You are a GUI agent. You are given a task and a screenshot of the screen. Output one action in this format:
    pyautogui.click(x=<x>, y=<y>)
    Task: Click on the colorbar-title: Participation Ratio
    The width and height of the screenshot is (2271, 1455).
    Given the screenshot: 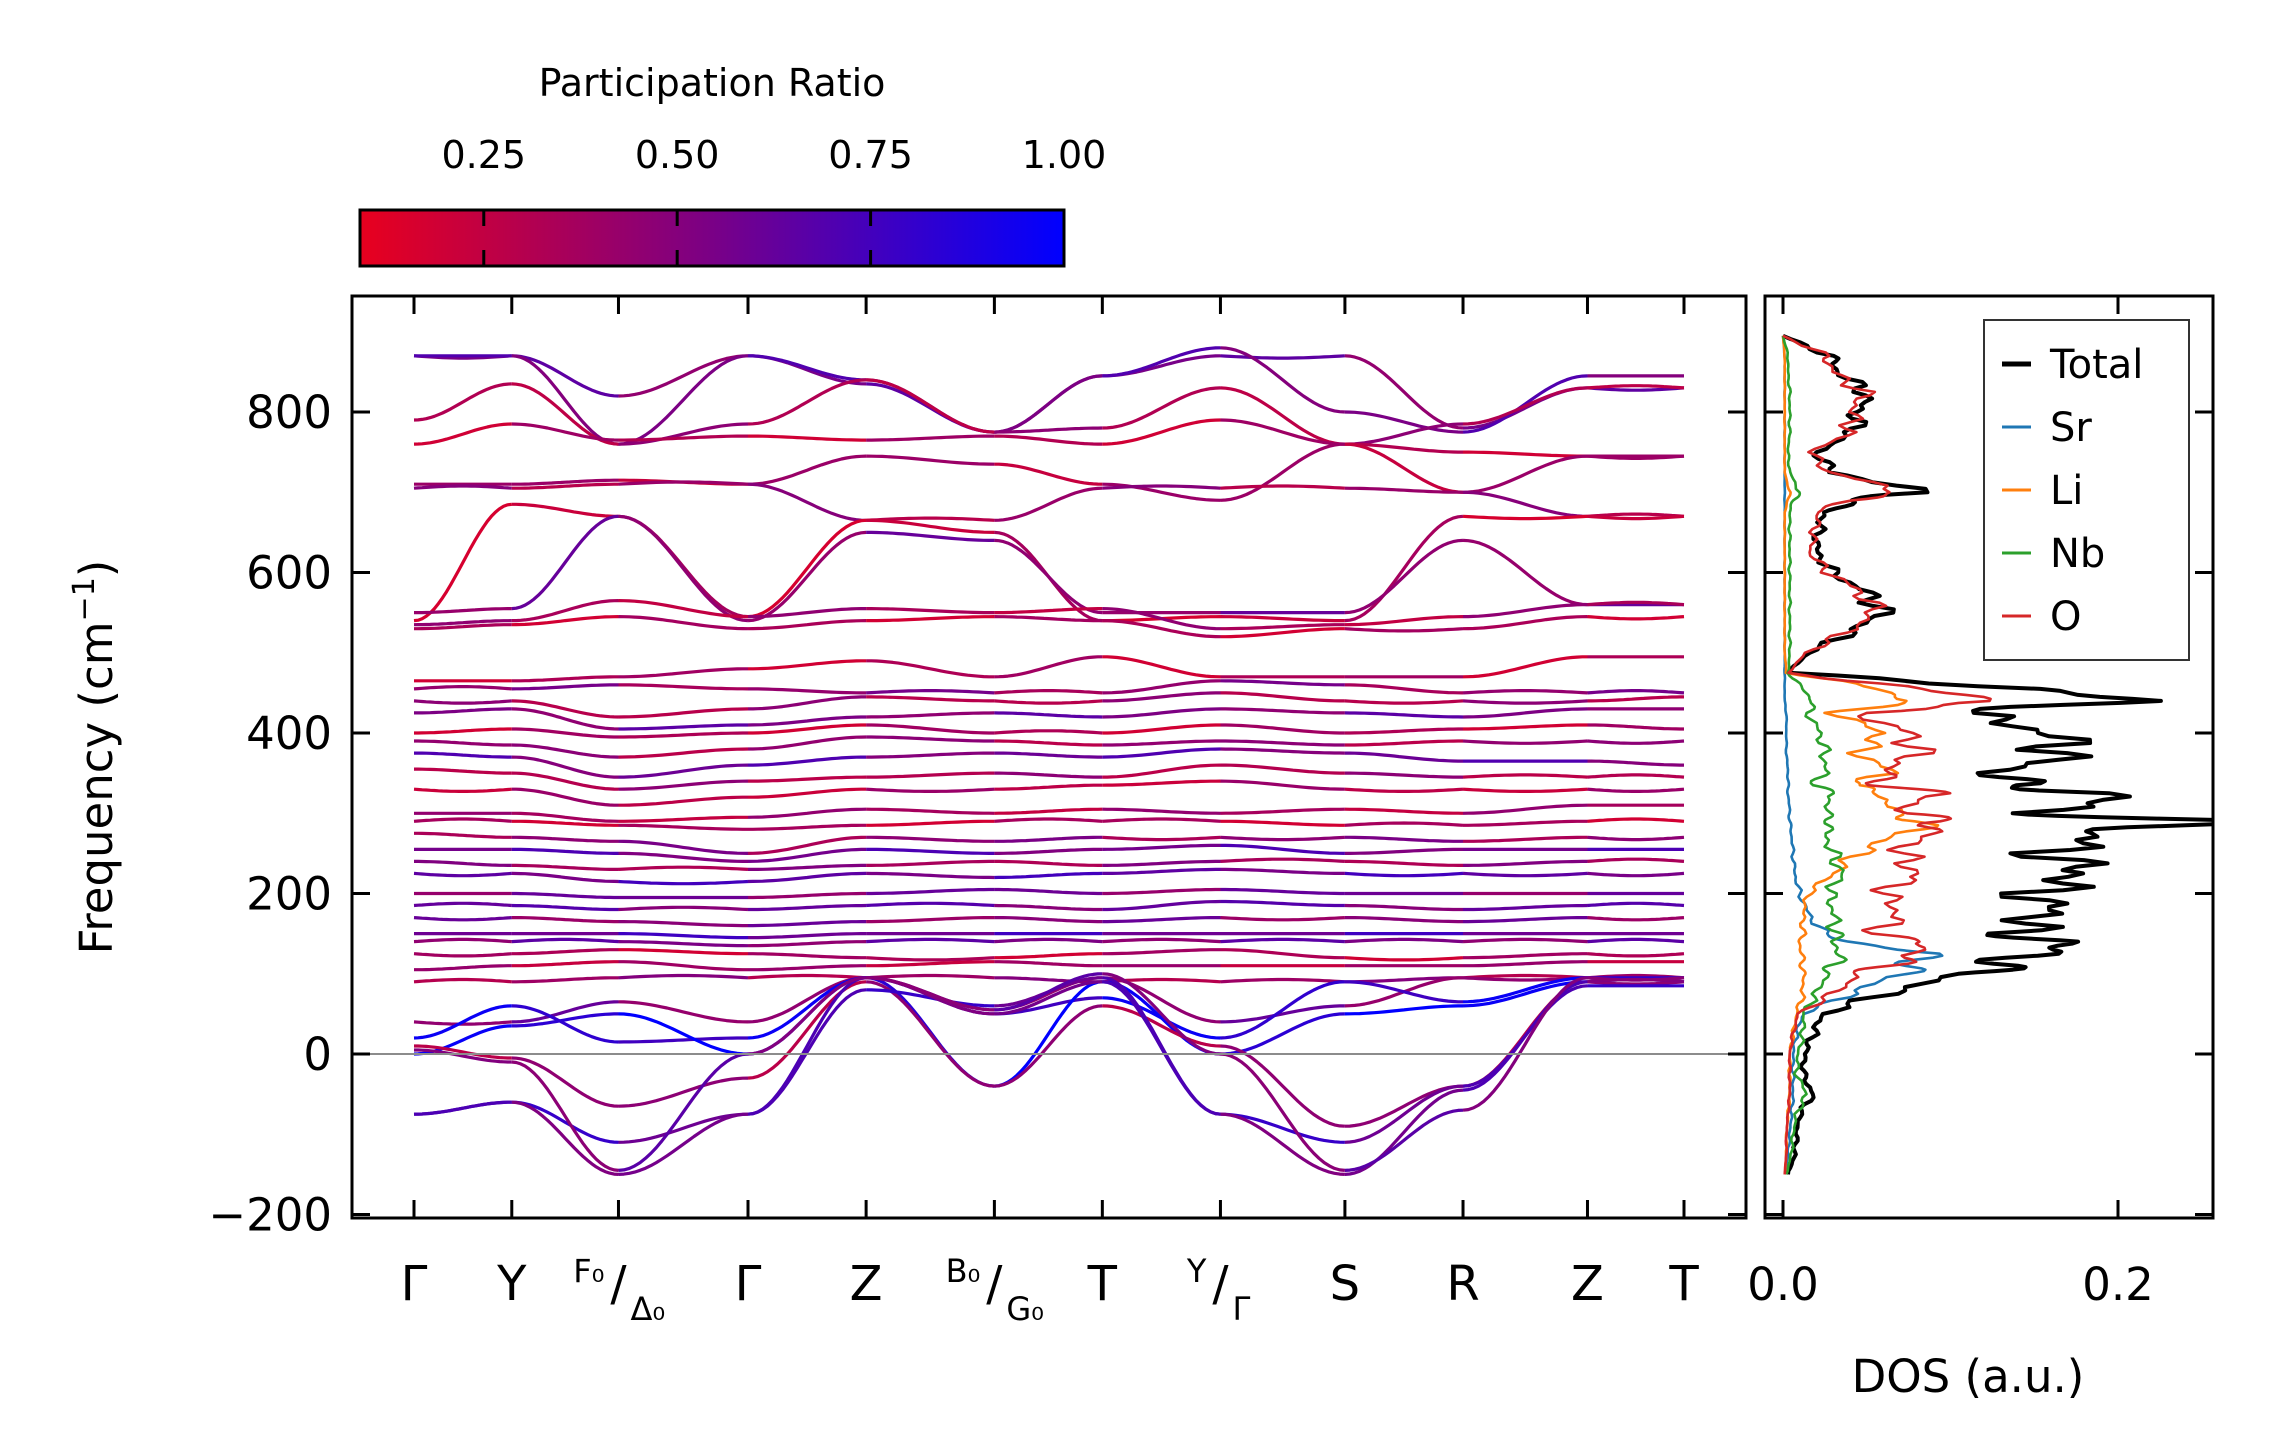 What is the action you would take?
    pyautogui.click(x=712, y=83)
    